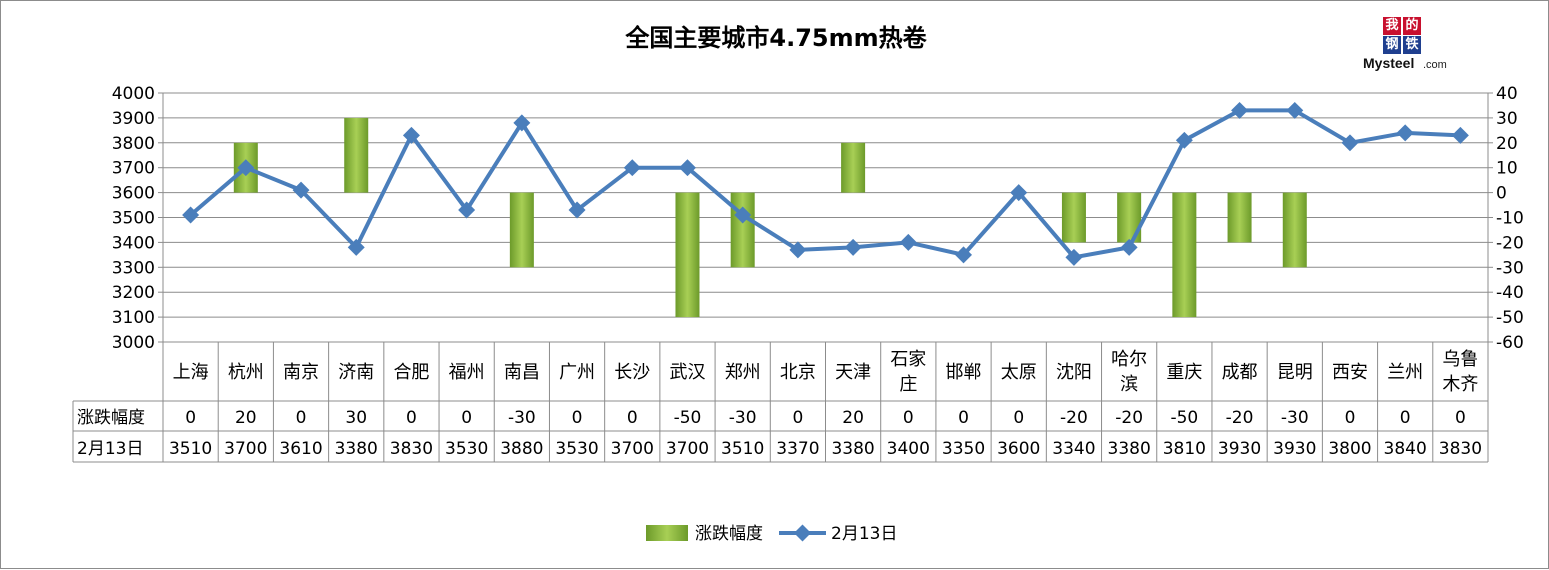  I want to click on chart-title: 全国主要城市4.75mm热卷, so click(775, 38).